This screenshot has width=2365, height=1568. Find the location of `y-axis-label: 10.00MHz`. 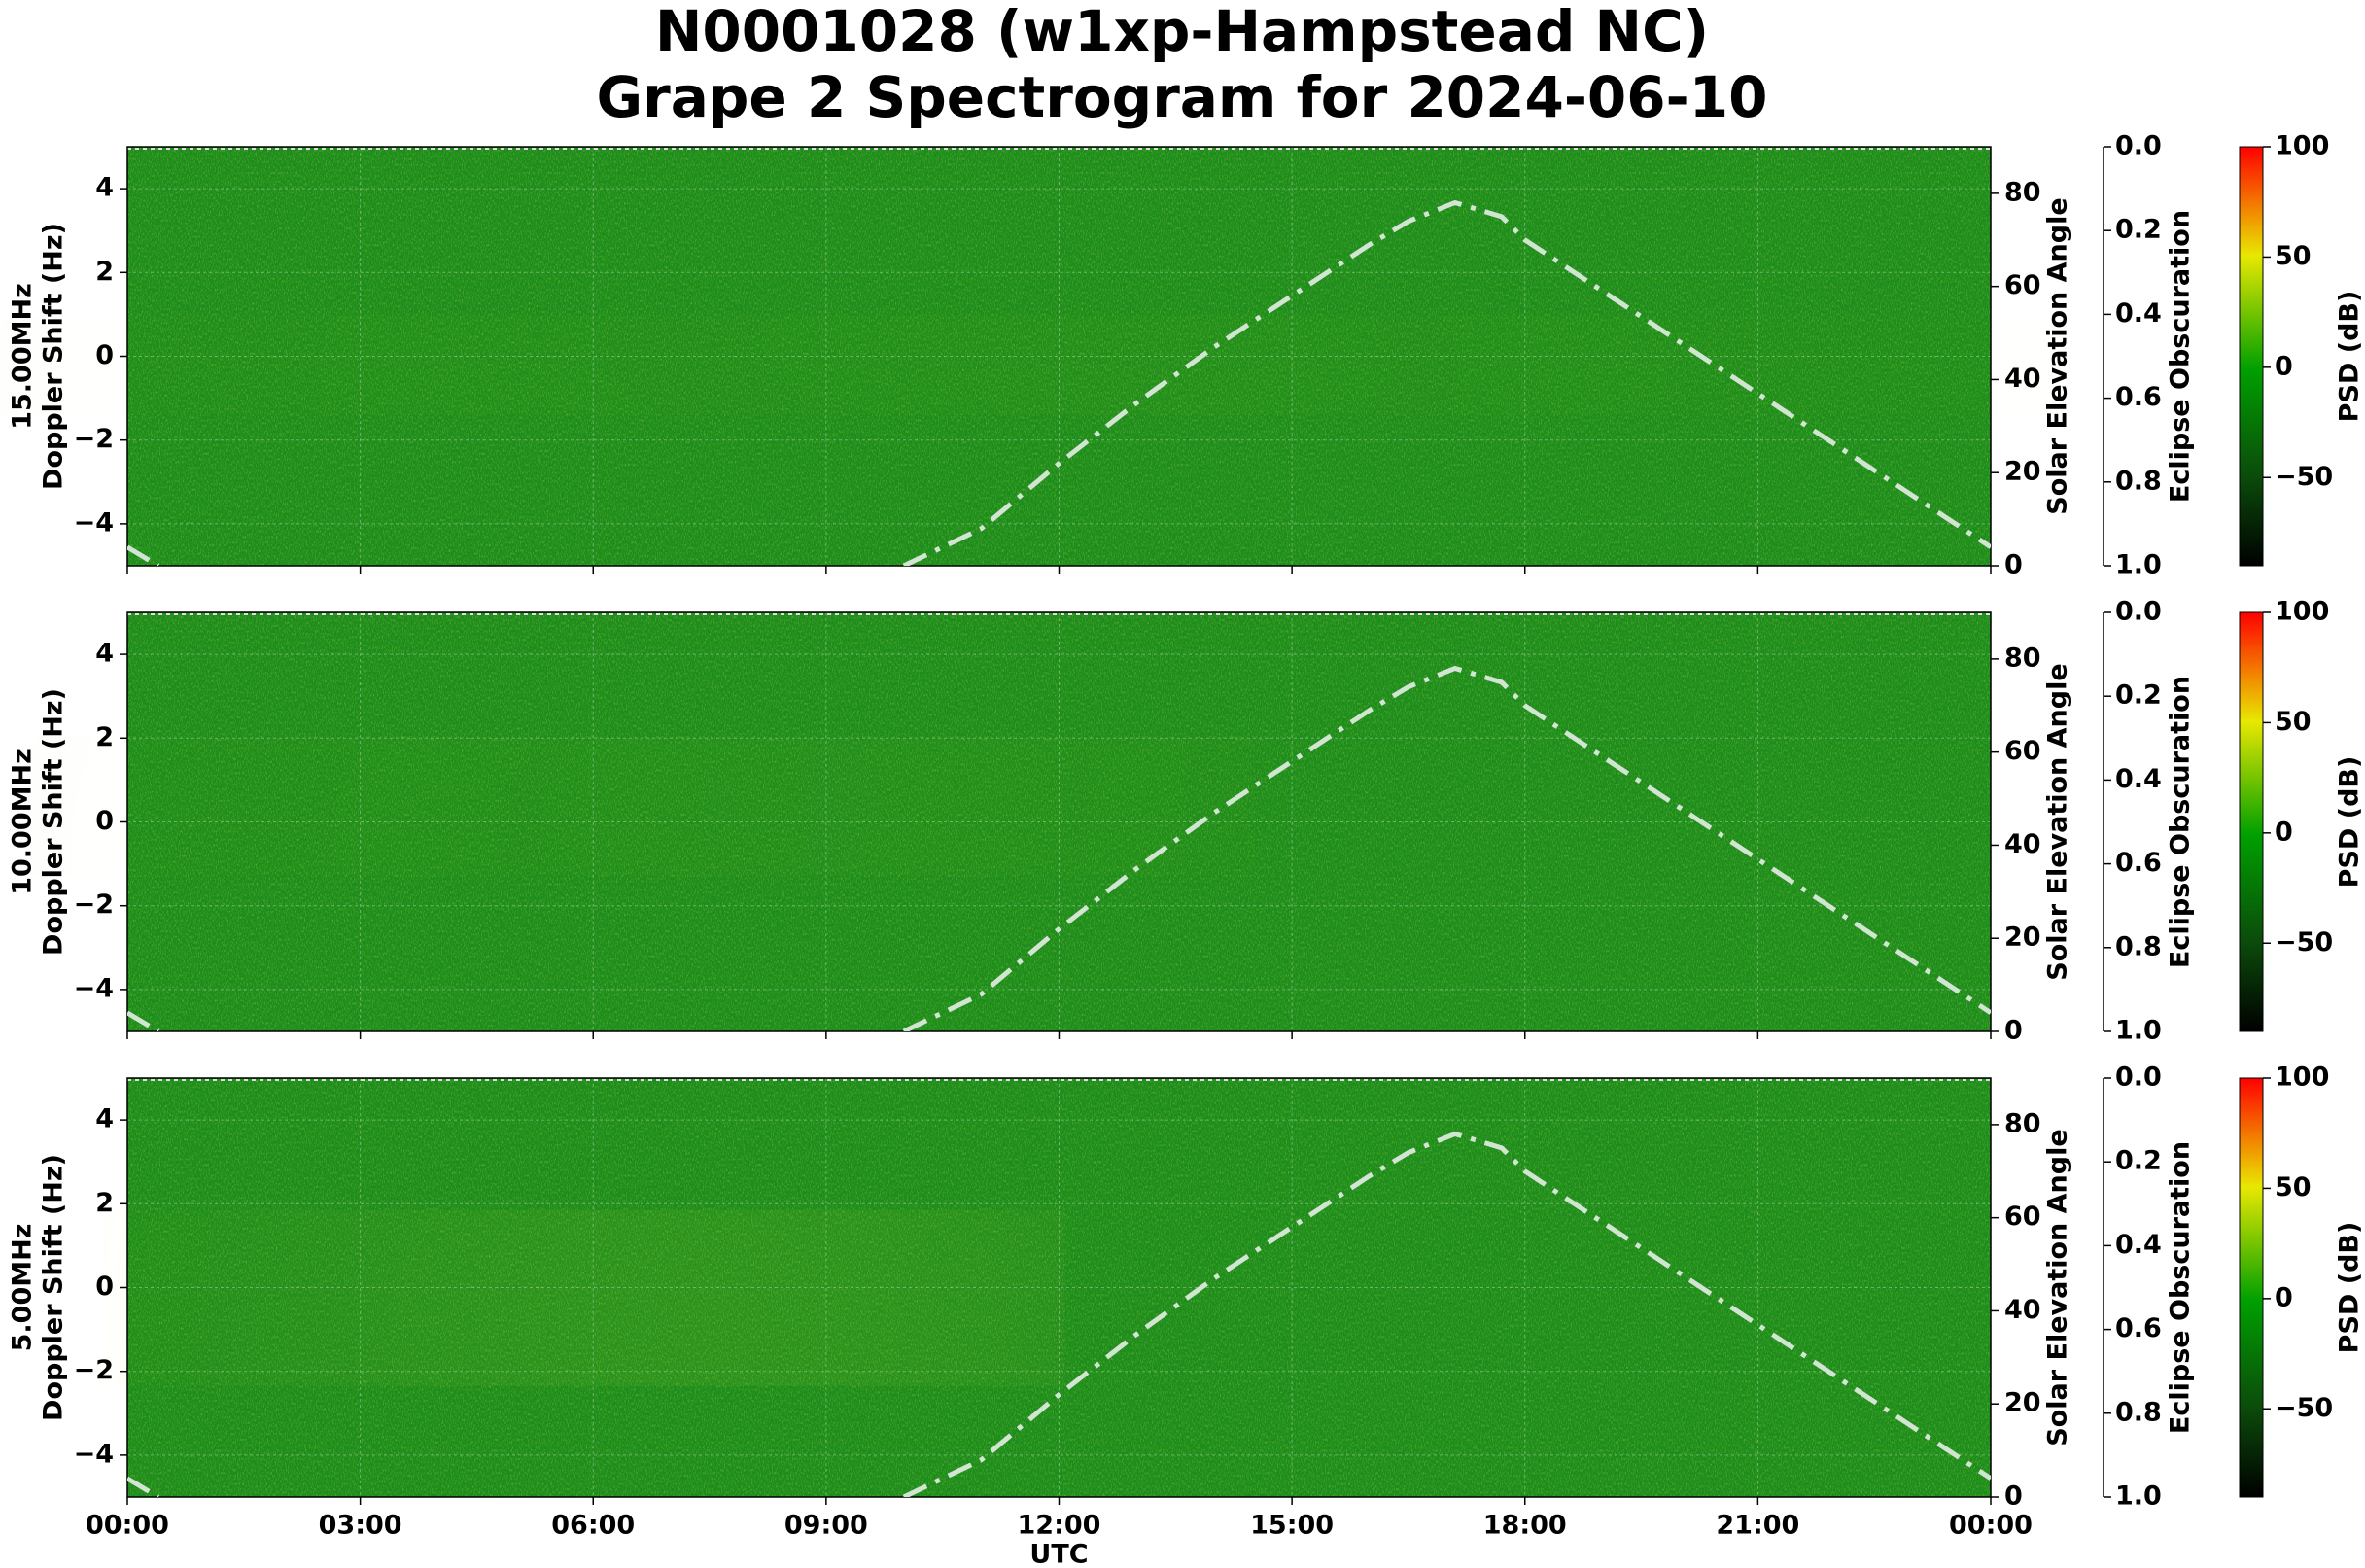

y-axis-label: 10.00MHz is located at coordinates (23, 822).